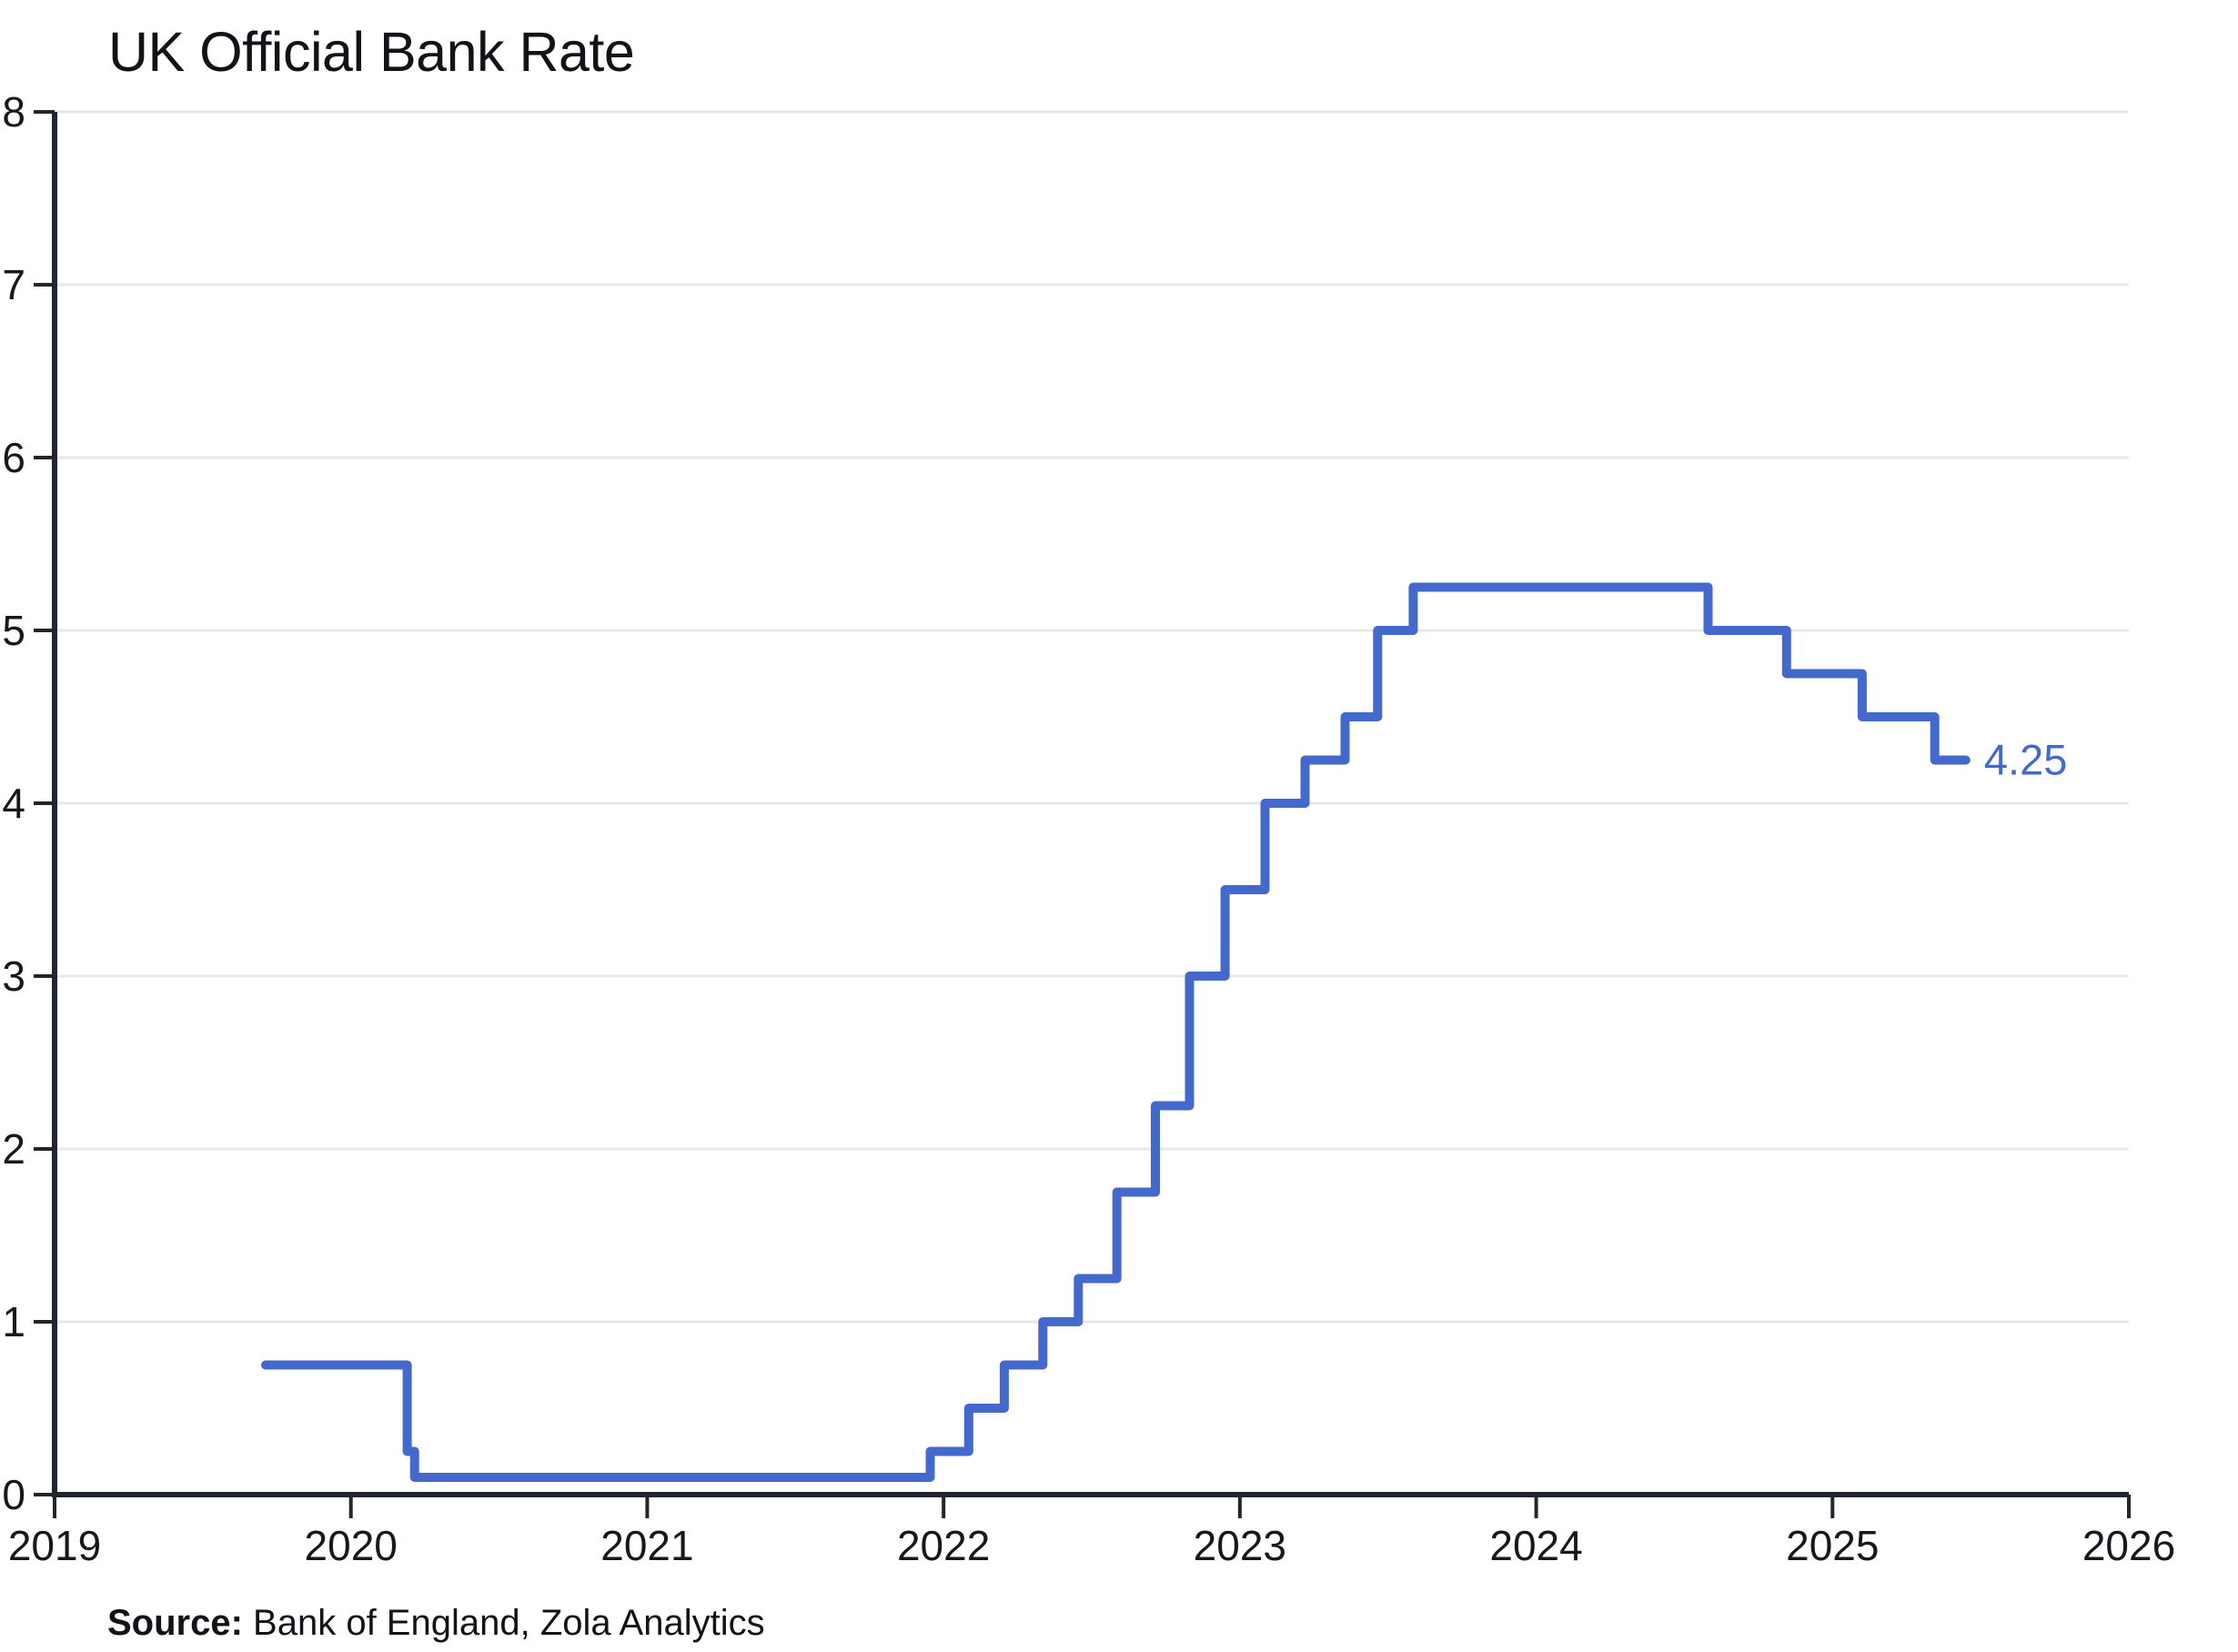 This screenshot has width=2238, height=1652. Describe the element at coordinates (14, 284) in the screenshot. I see `y-tick-label: 7` at that location.